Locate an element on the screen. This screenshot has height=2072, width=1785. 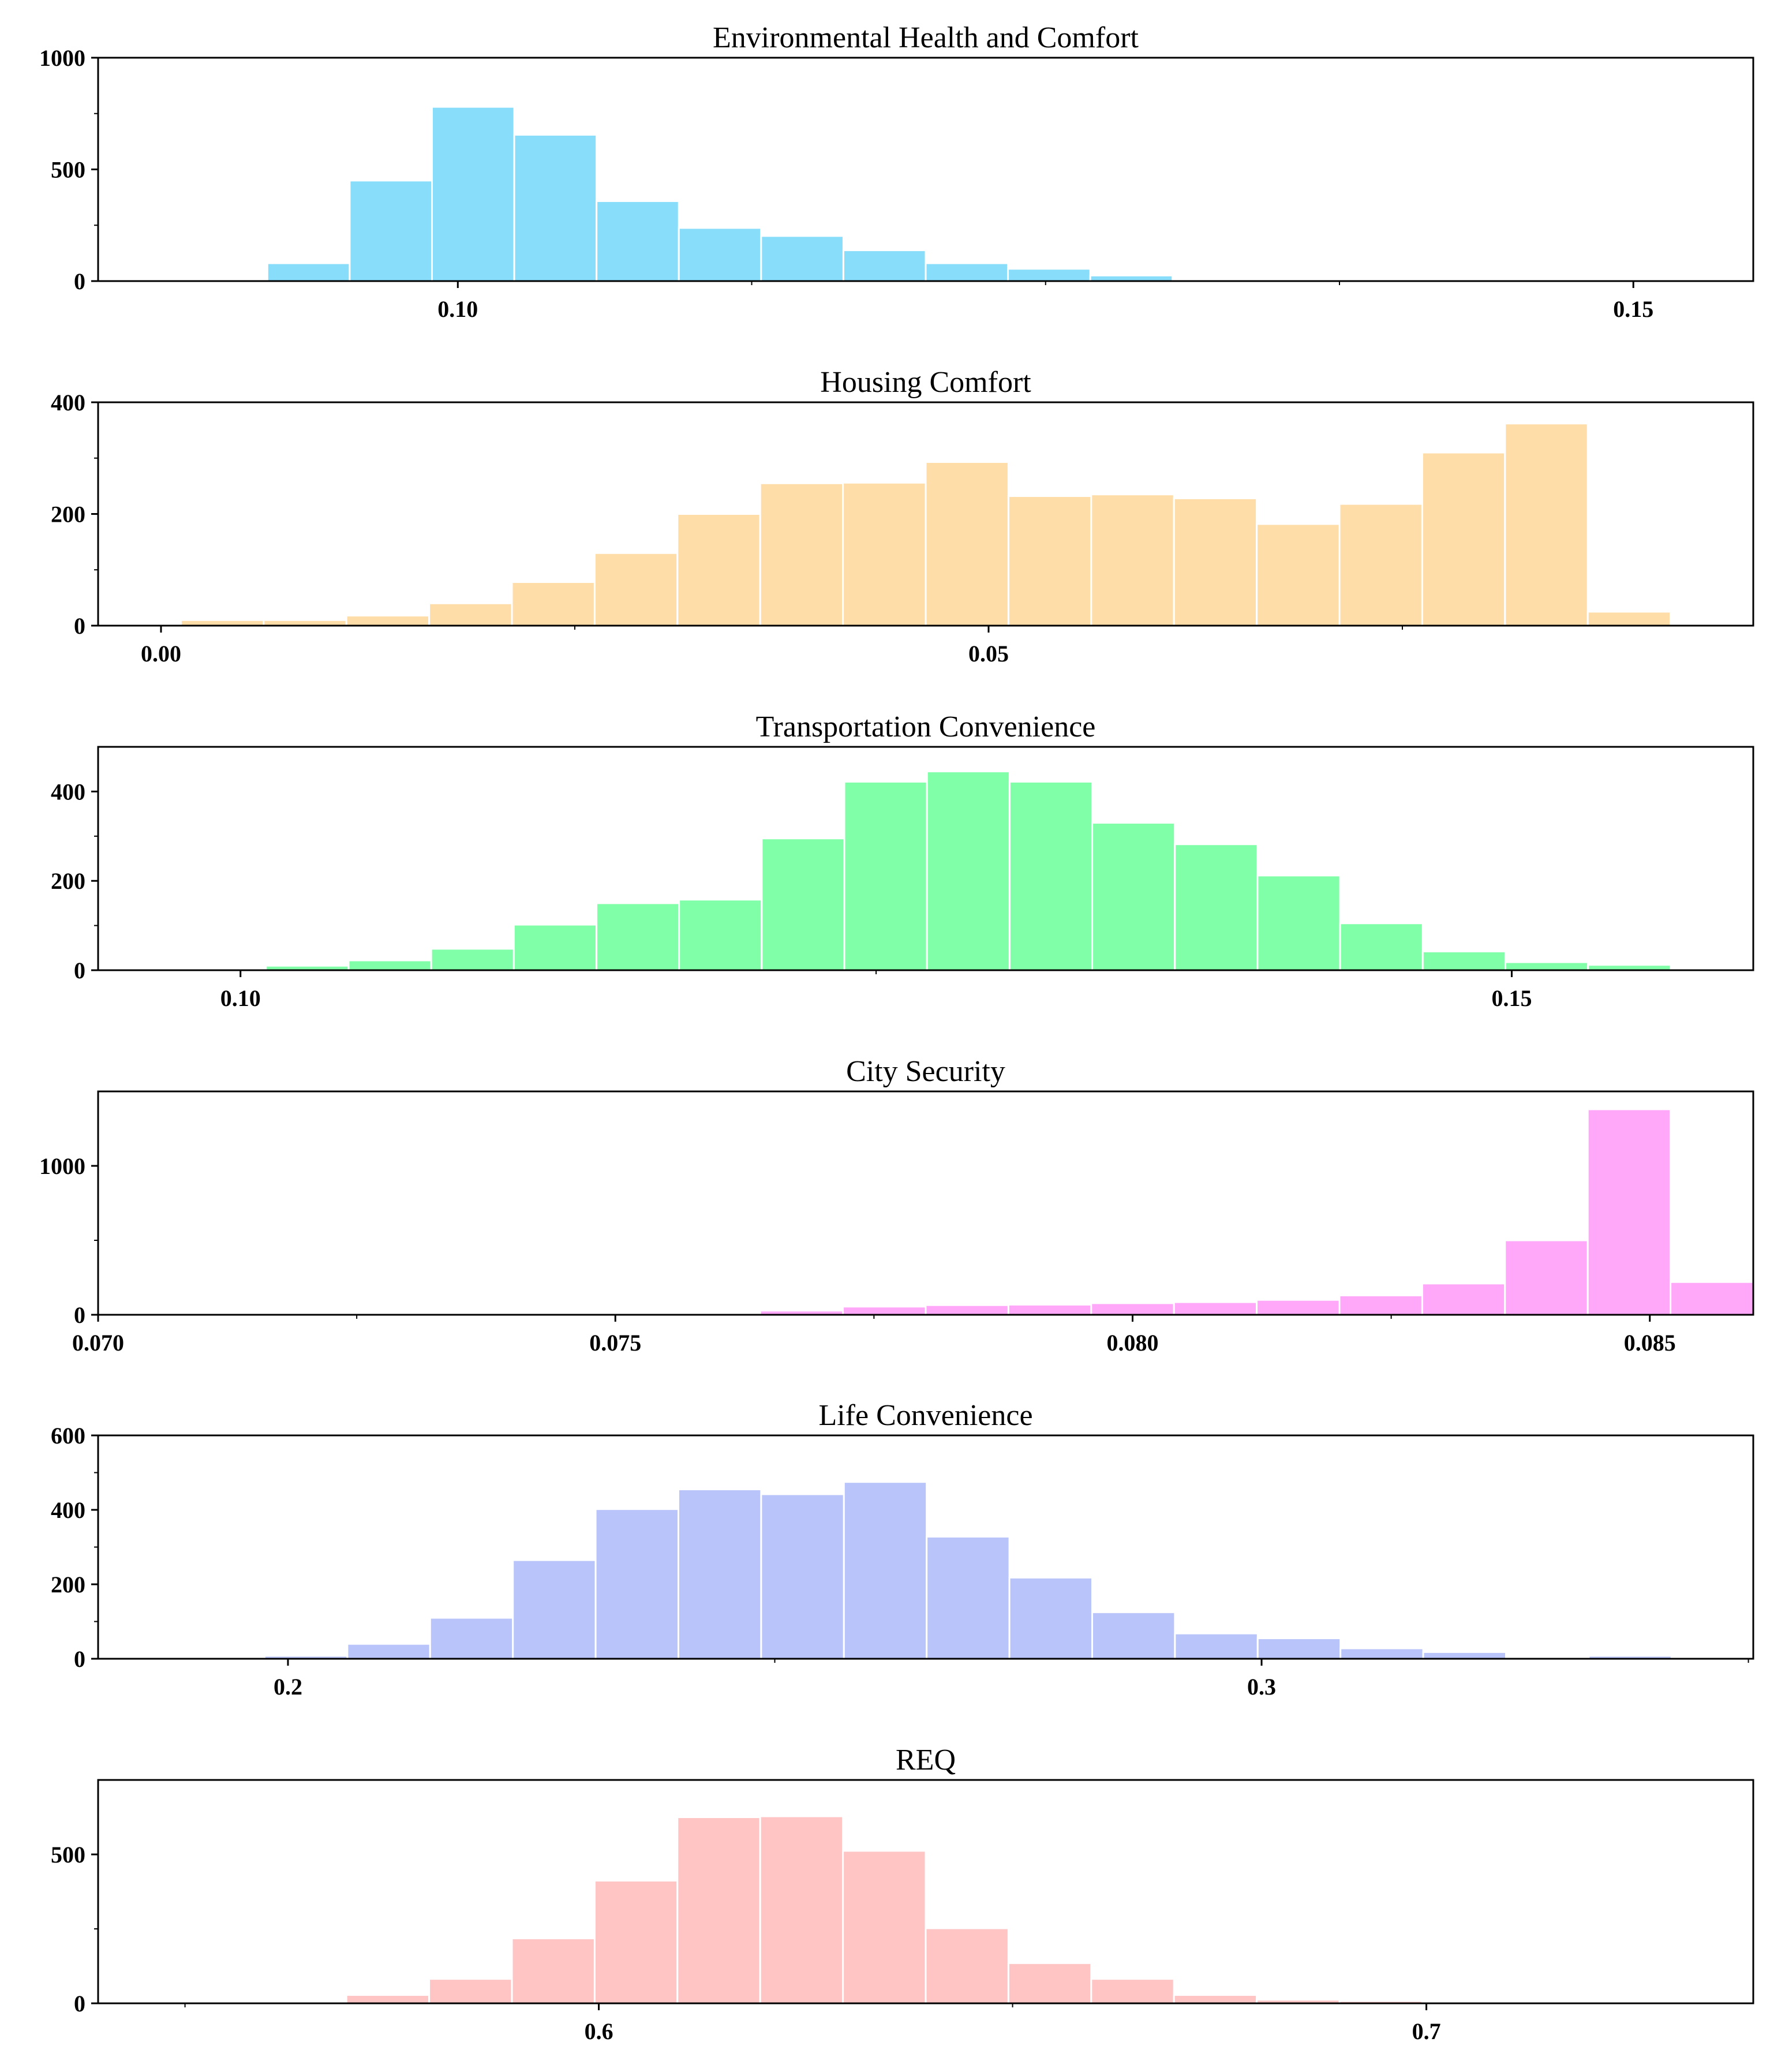
x-tick-label: 0.00 is located at coordinates (161, 654).